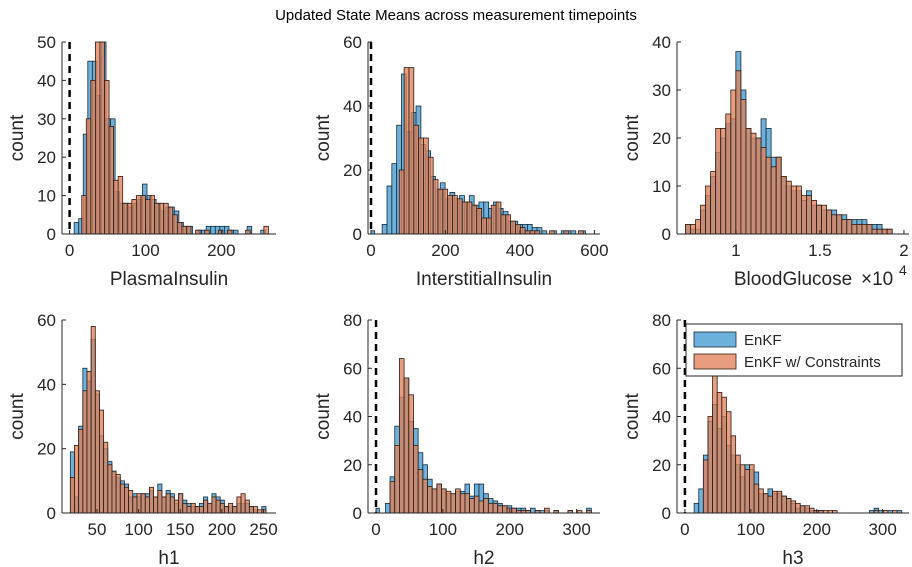  I want to click on x-axis-multiplier-exponent: 4, so click(903, 270).